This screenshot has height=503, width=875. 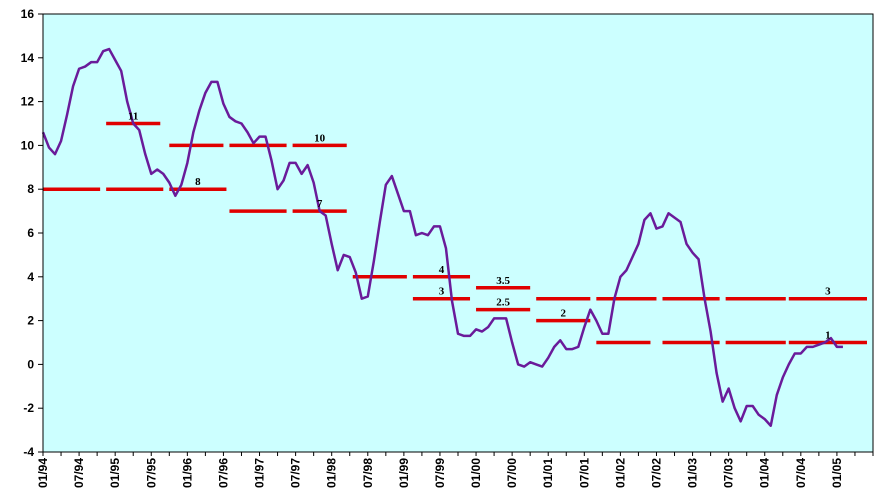 What do you see at coordinates (151, 473) in the screenshot?
I see `x-tick-label: 07/95` at bounding box center [151, 473].